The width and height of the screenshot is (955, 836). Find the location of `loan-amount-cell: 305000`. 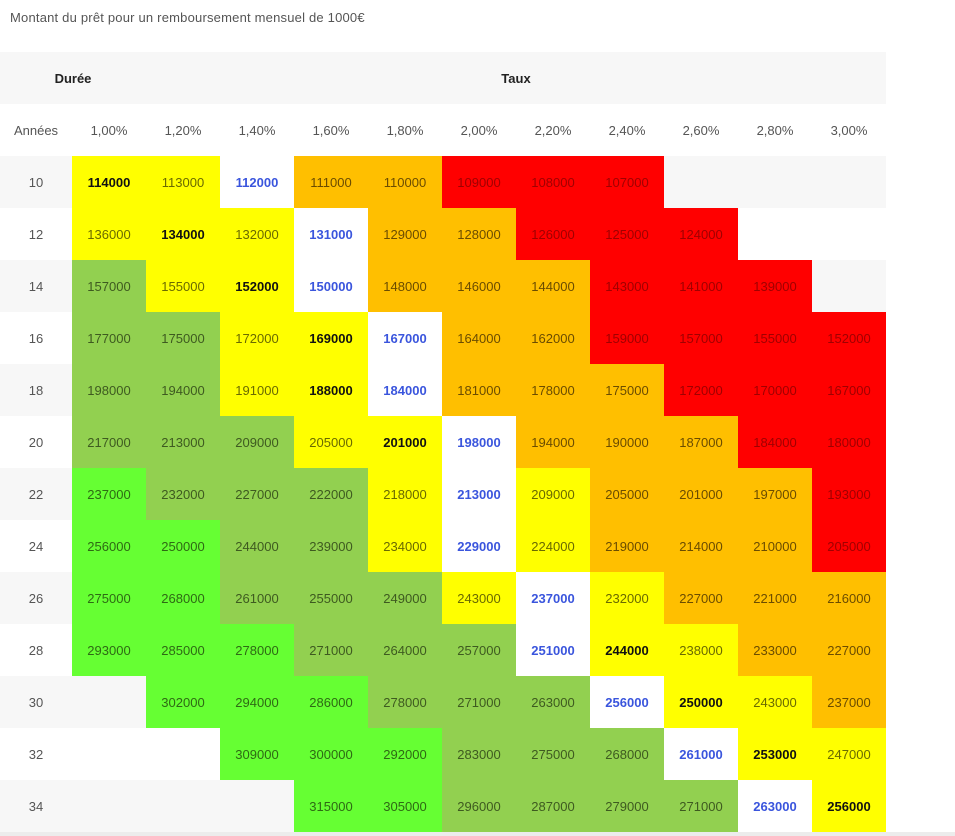

loan-amount-cell: 305000 is located at coordinates (405, 806).